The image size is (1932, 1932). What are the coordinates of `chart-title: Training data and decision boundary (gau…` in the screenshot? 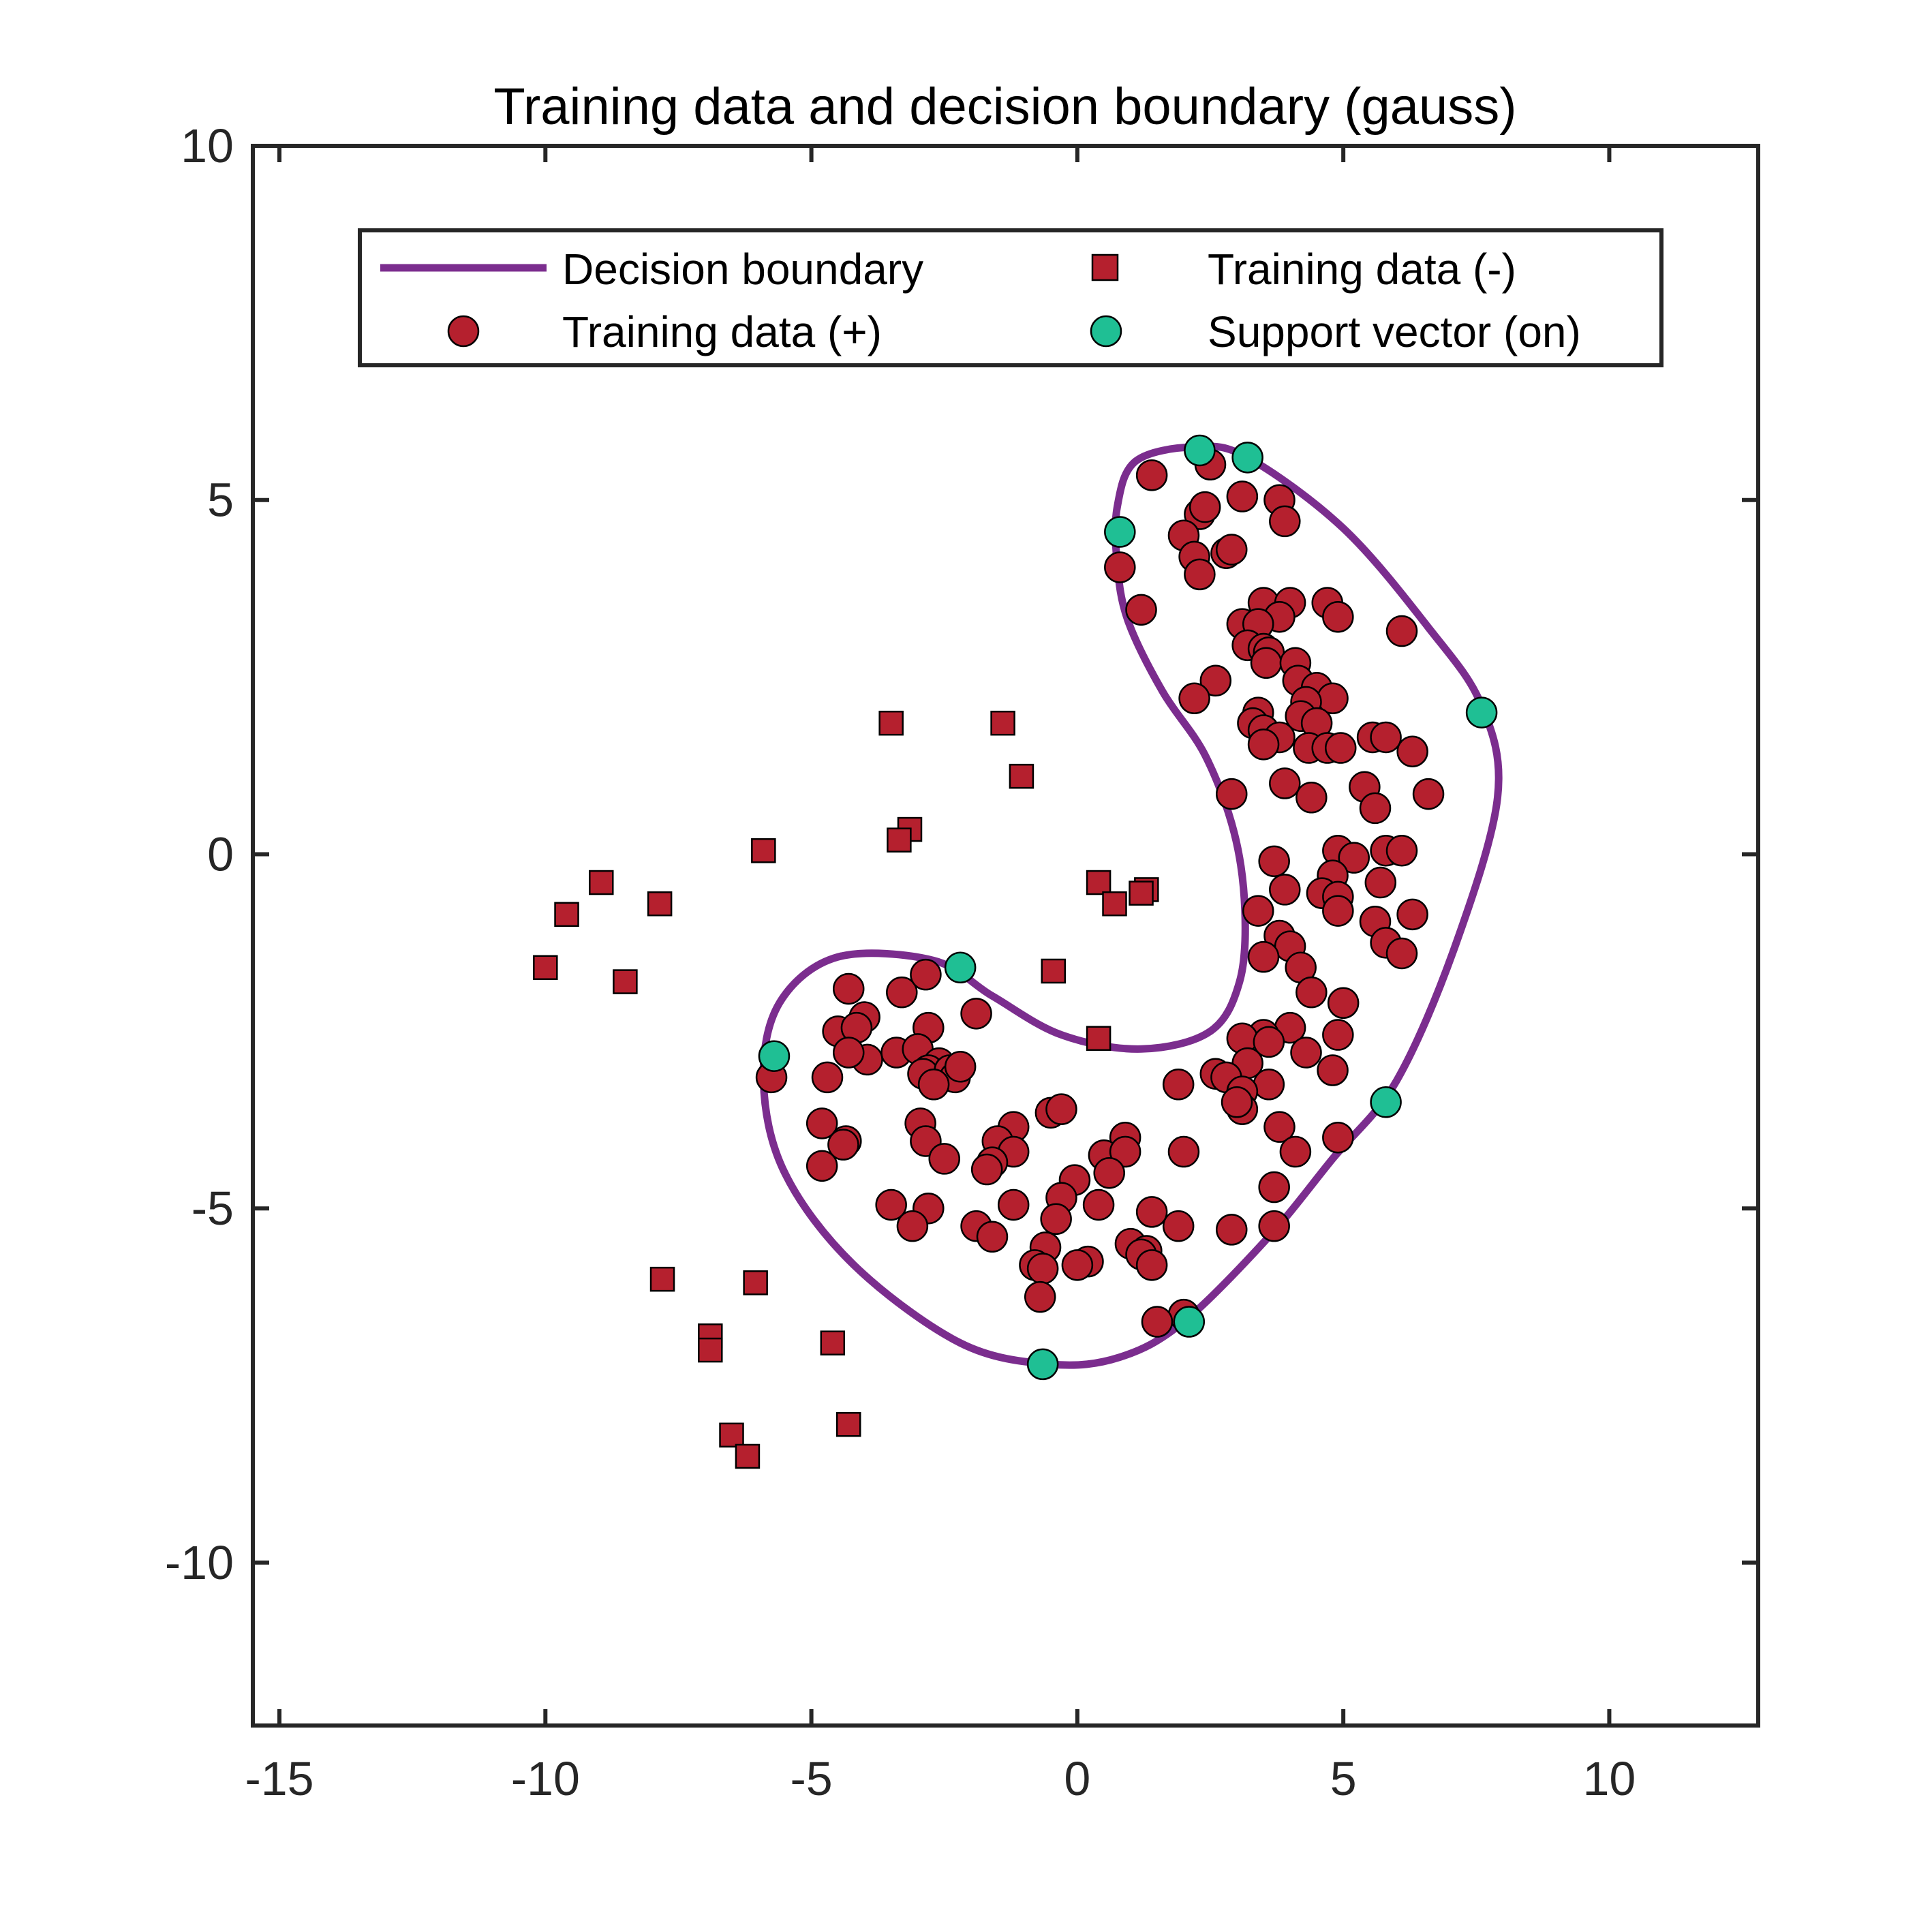 It's located at (1005, 107).